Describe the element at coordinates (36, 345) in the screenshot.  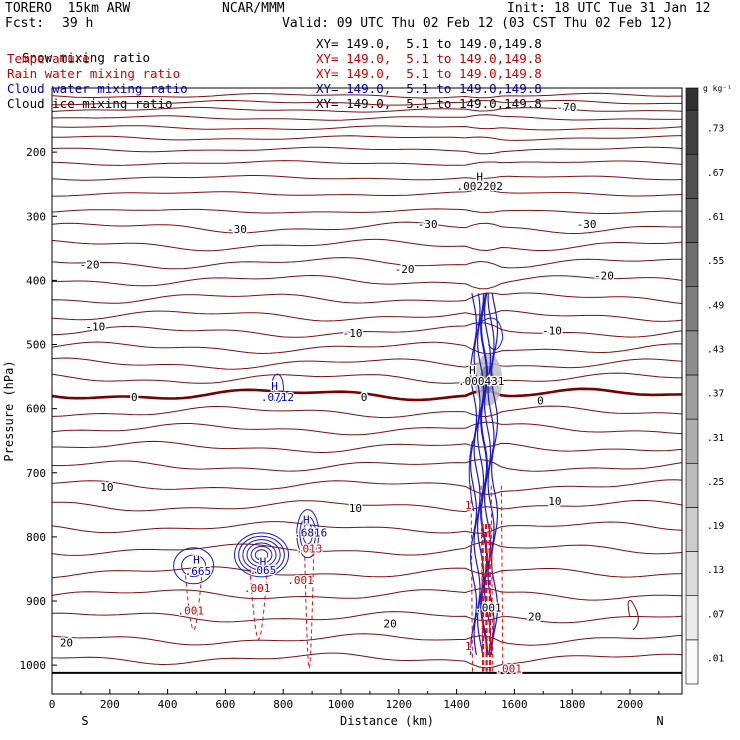
I see `y-tick-label: 500` at that location.